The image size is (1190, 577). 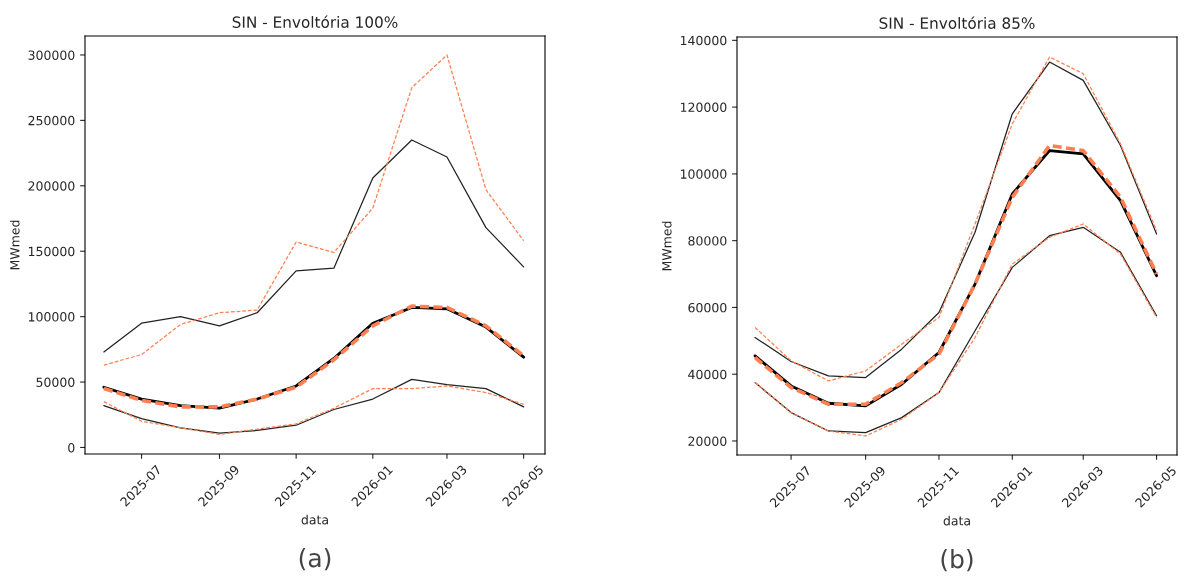 I want to click on y-tick-label: 0, so click(x=71, y=447).